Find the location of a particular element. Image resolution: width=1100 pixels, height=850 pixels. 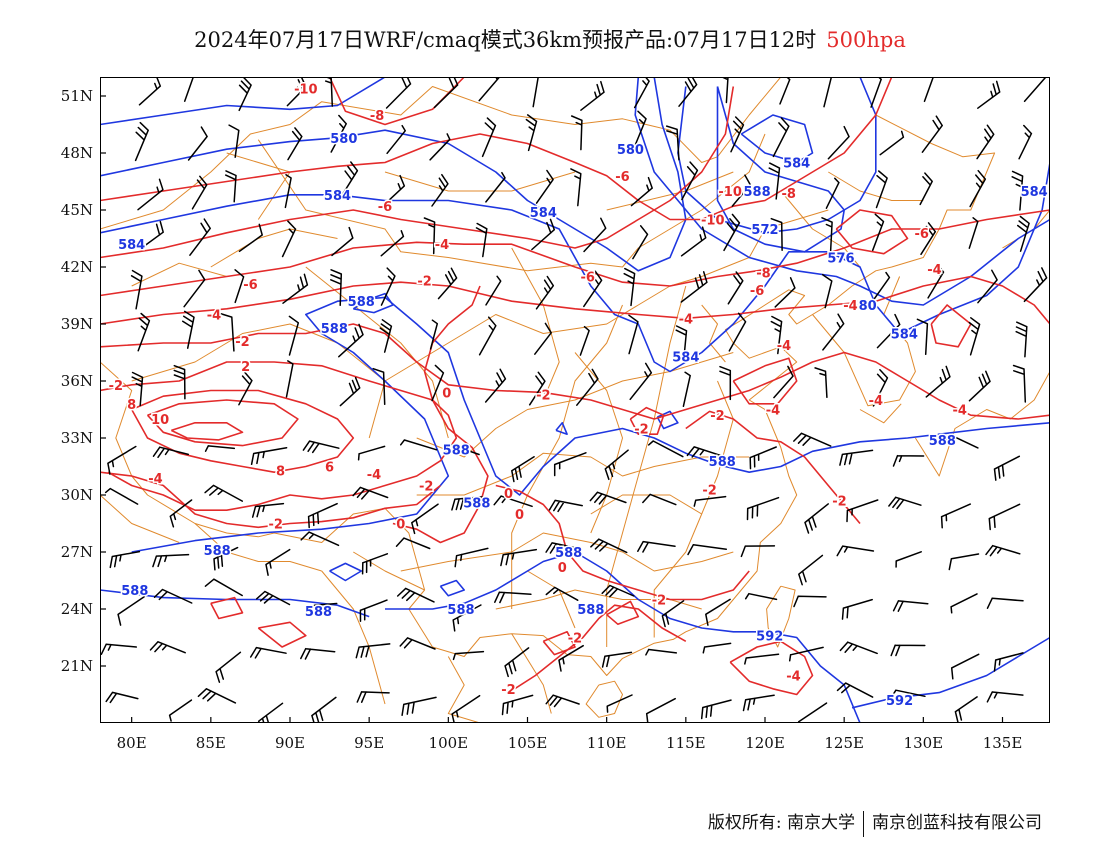

lat-tick-label: 45N is located at coordinates (77, 210).